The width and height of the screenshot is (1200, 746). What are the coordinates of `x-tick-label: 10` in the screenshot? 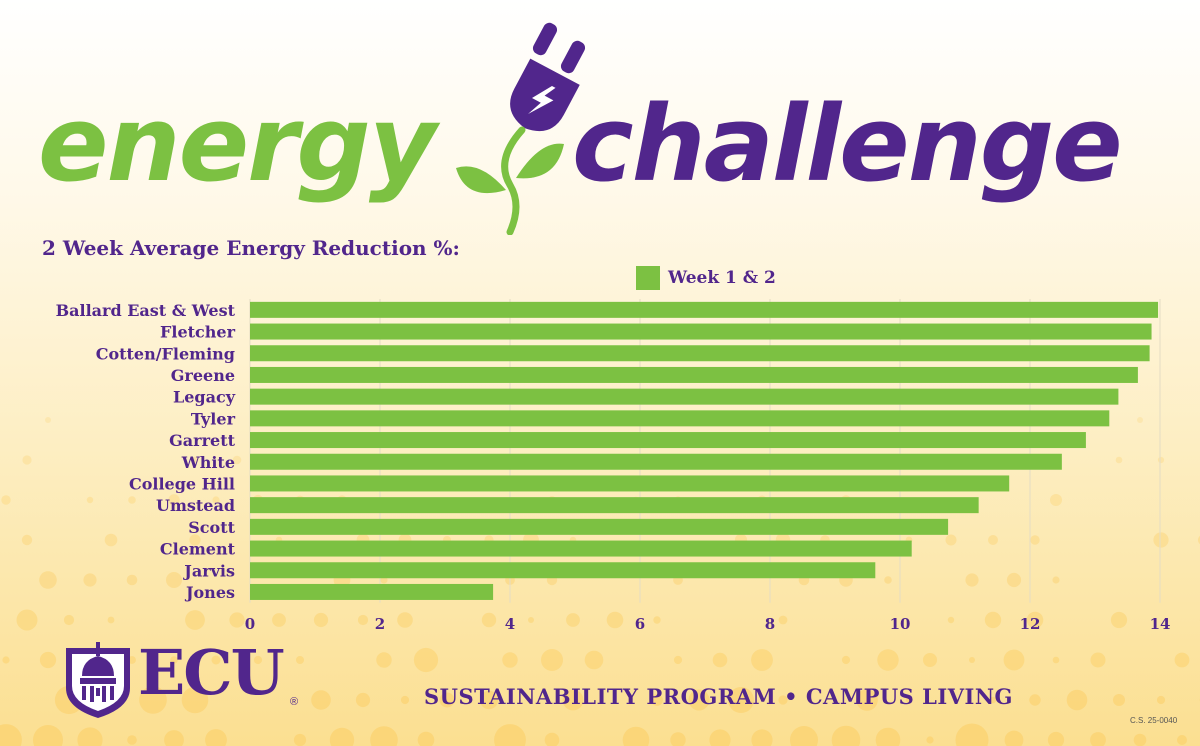 It's located at (900, 624).